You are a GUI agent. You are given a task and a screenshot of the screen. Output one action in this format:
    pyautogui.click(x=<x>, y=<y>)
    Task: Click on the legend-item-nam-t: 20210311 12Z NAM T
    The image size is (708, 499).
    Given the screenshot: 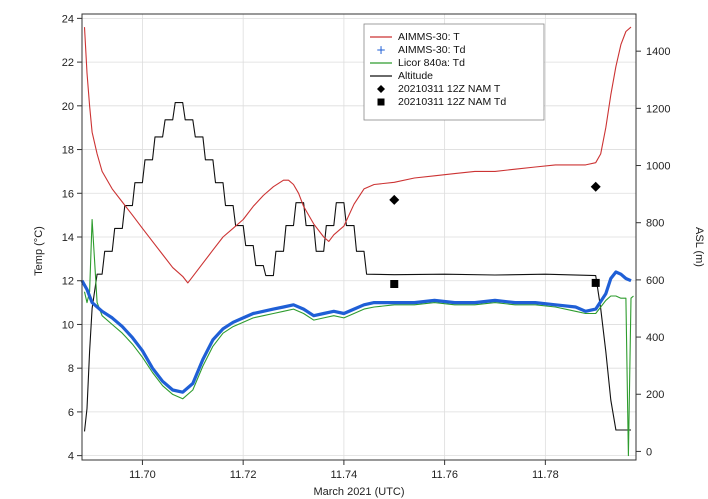 What is the action you would take?
    pyautogui.click(x=439, y=89)
    